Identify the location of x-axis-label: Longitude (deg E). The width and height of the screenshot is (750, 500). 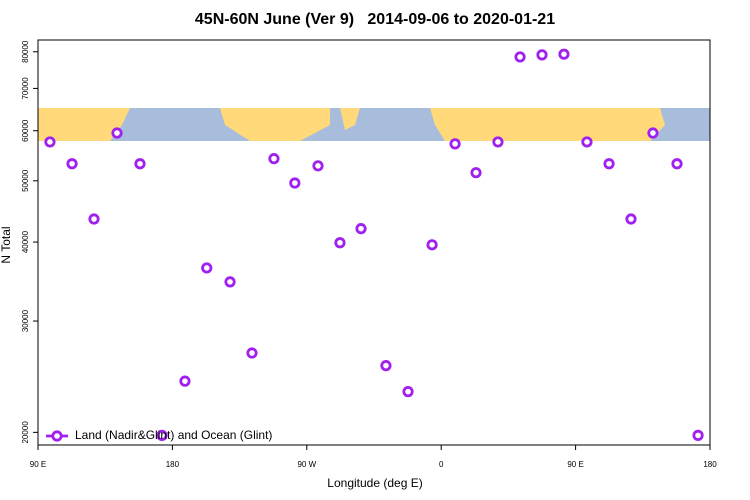
(374, 483).